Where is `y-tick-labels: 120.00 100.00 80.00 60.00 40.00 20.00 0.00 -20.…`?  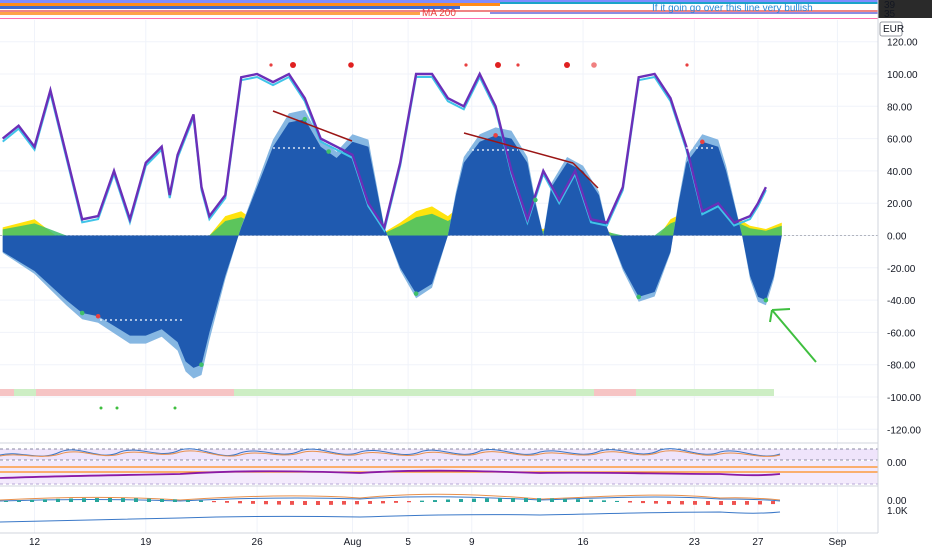 y-tick-labels: 120.00 100.00 80.00 60.00 40.00 20.00 0.00 -20.… is located at coordinates (904, 237).